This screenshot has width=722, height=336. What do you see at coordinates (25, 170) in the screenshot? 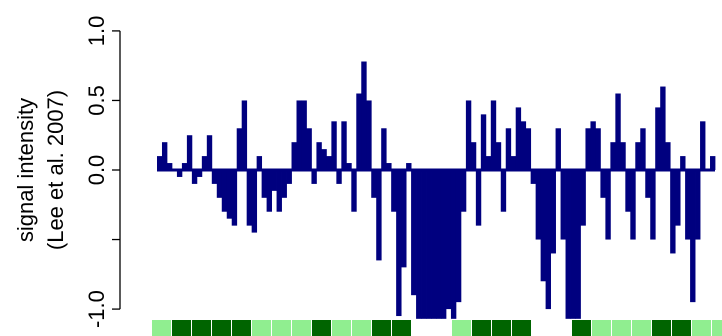
I see `y-axis-title: signal intensity` at bounding box center [25, 170].